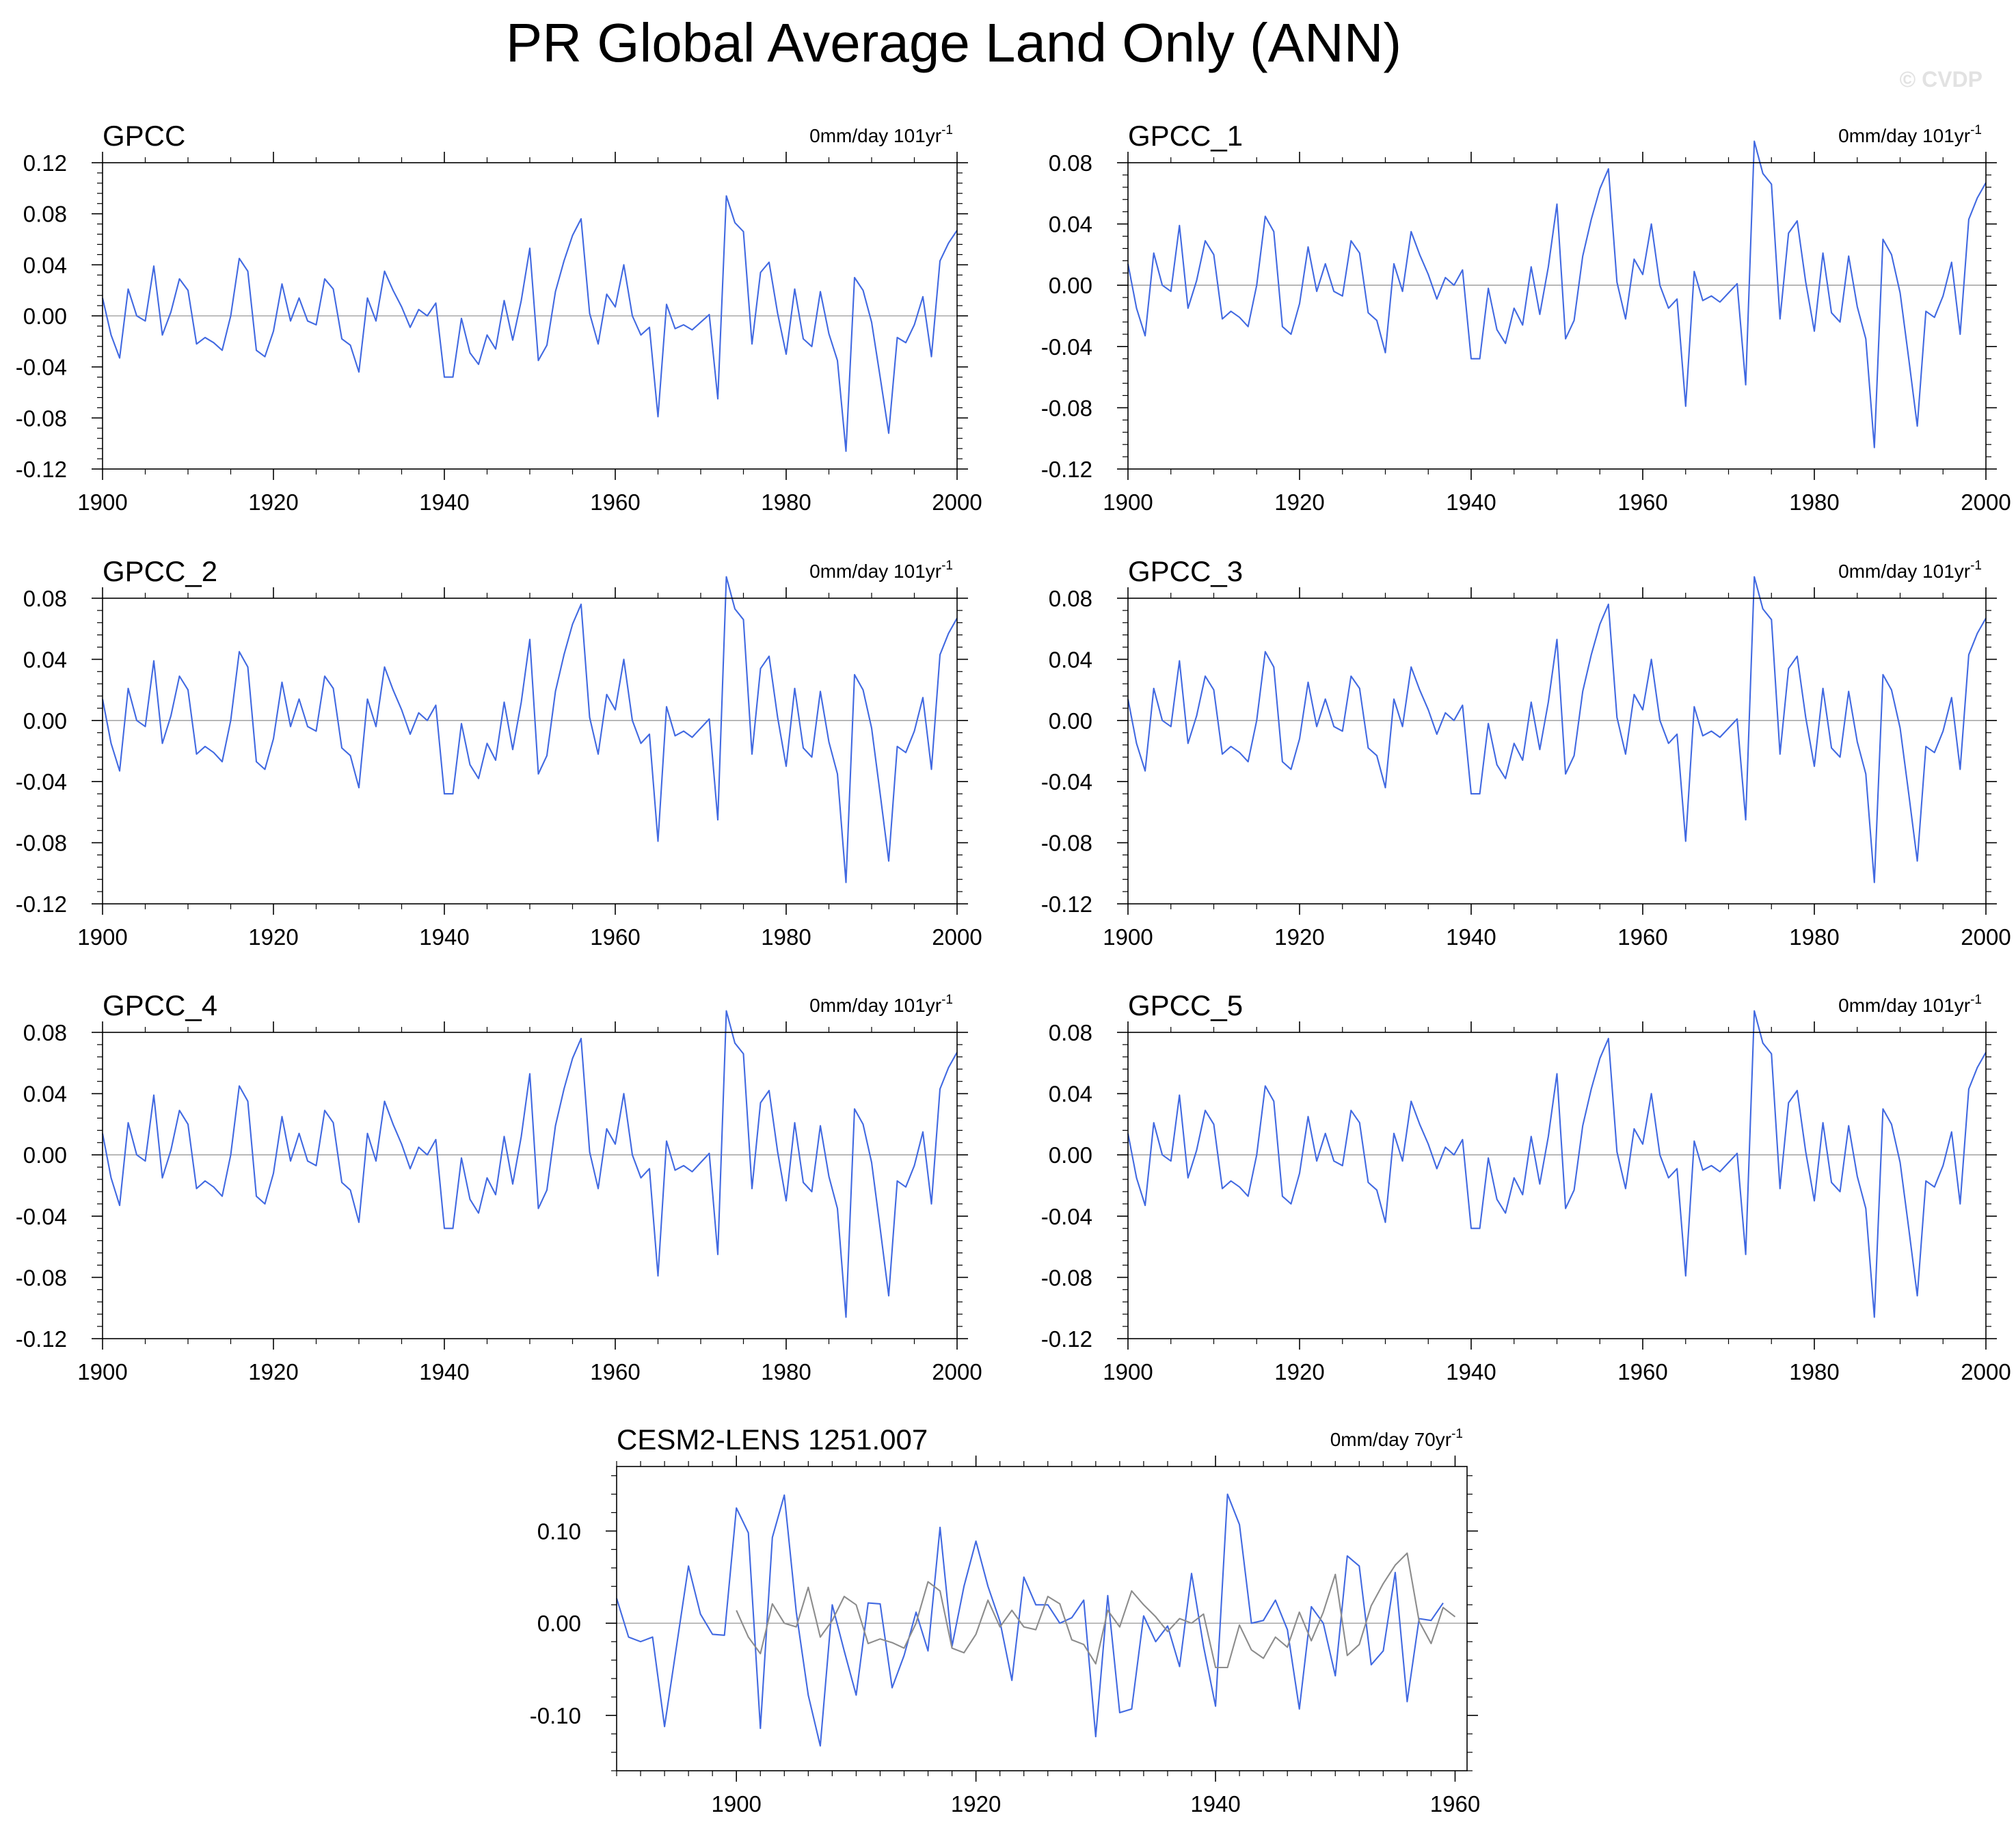  Describe the element at coordinates (772, 1439) in the screenshot. I see `panel-title: CESM2-LENS 1251.007` at that location.